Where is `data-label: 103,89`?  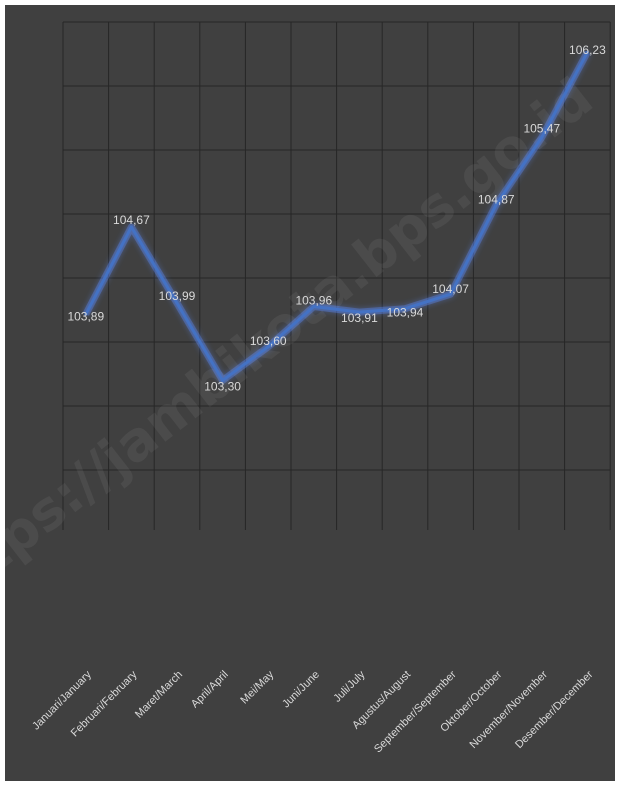 data-label: 103,89 is located at coordinates (85, 316).